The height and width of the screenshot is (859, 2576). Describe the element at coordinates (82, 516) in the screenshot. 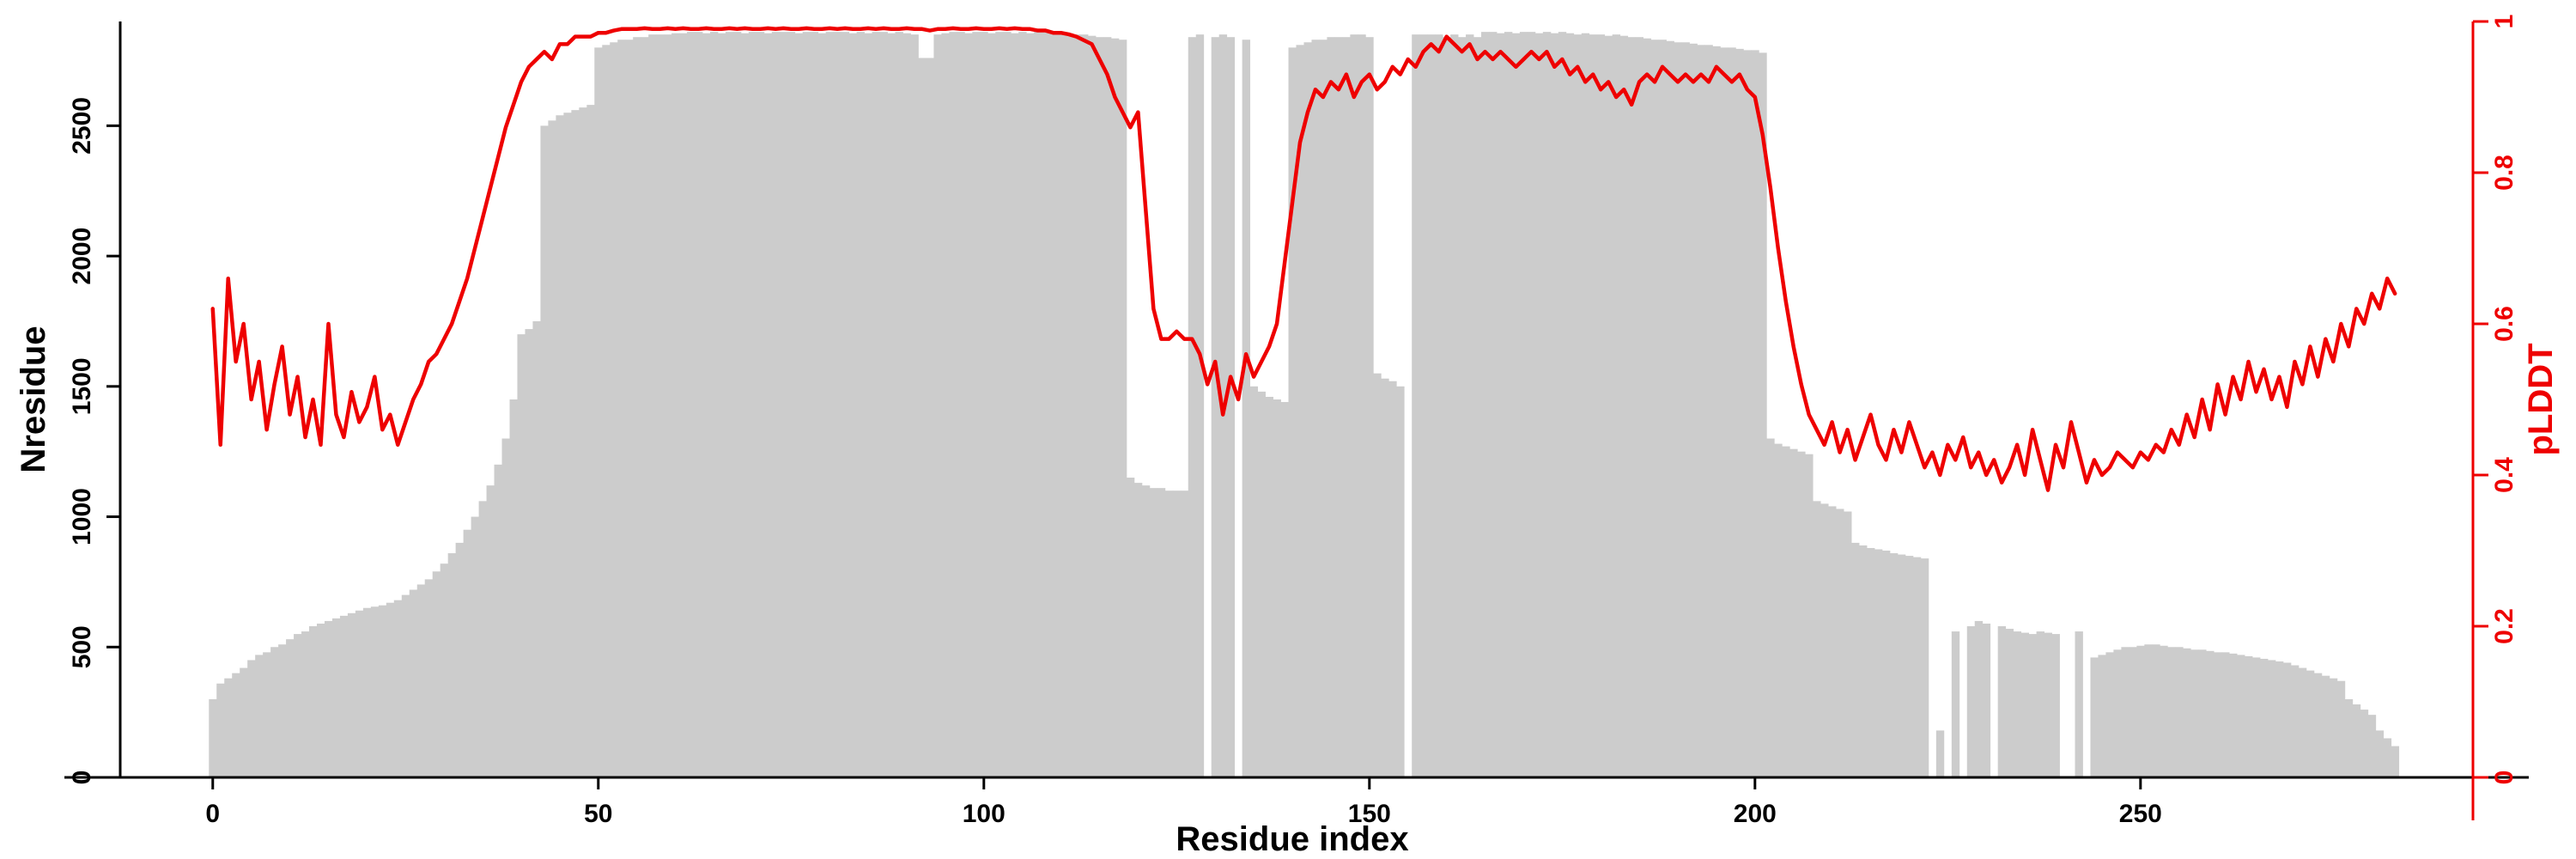

I see `y-left-tick-label: 1000` at that location.